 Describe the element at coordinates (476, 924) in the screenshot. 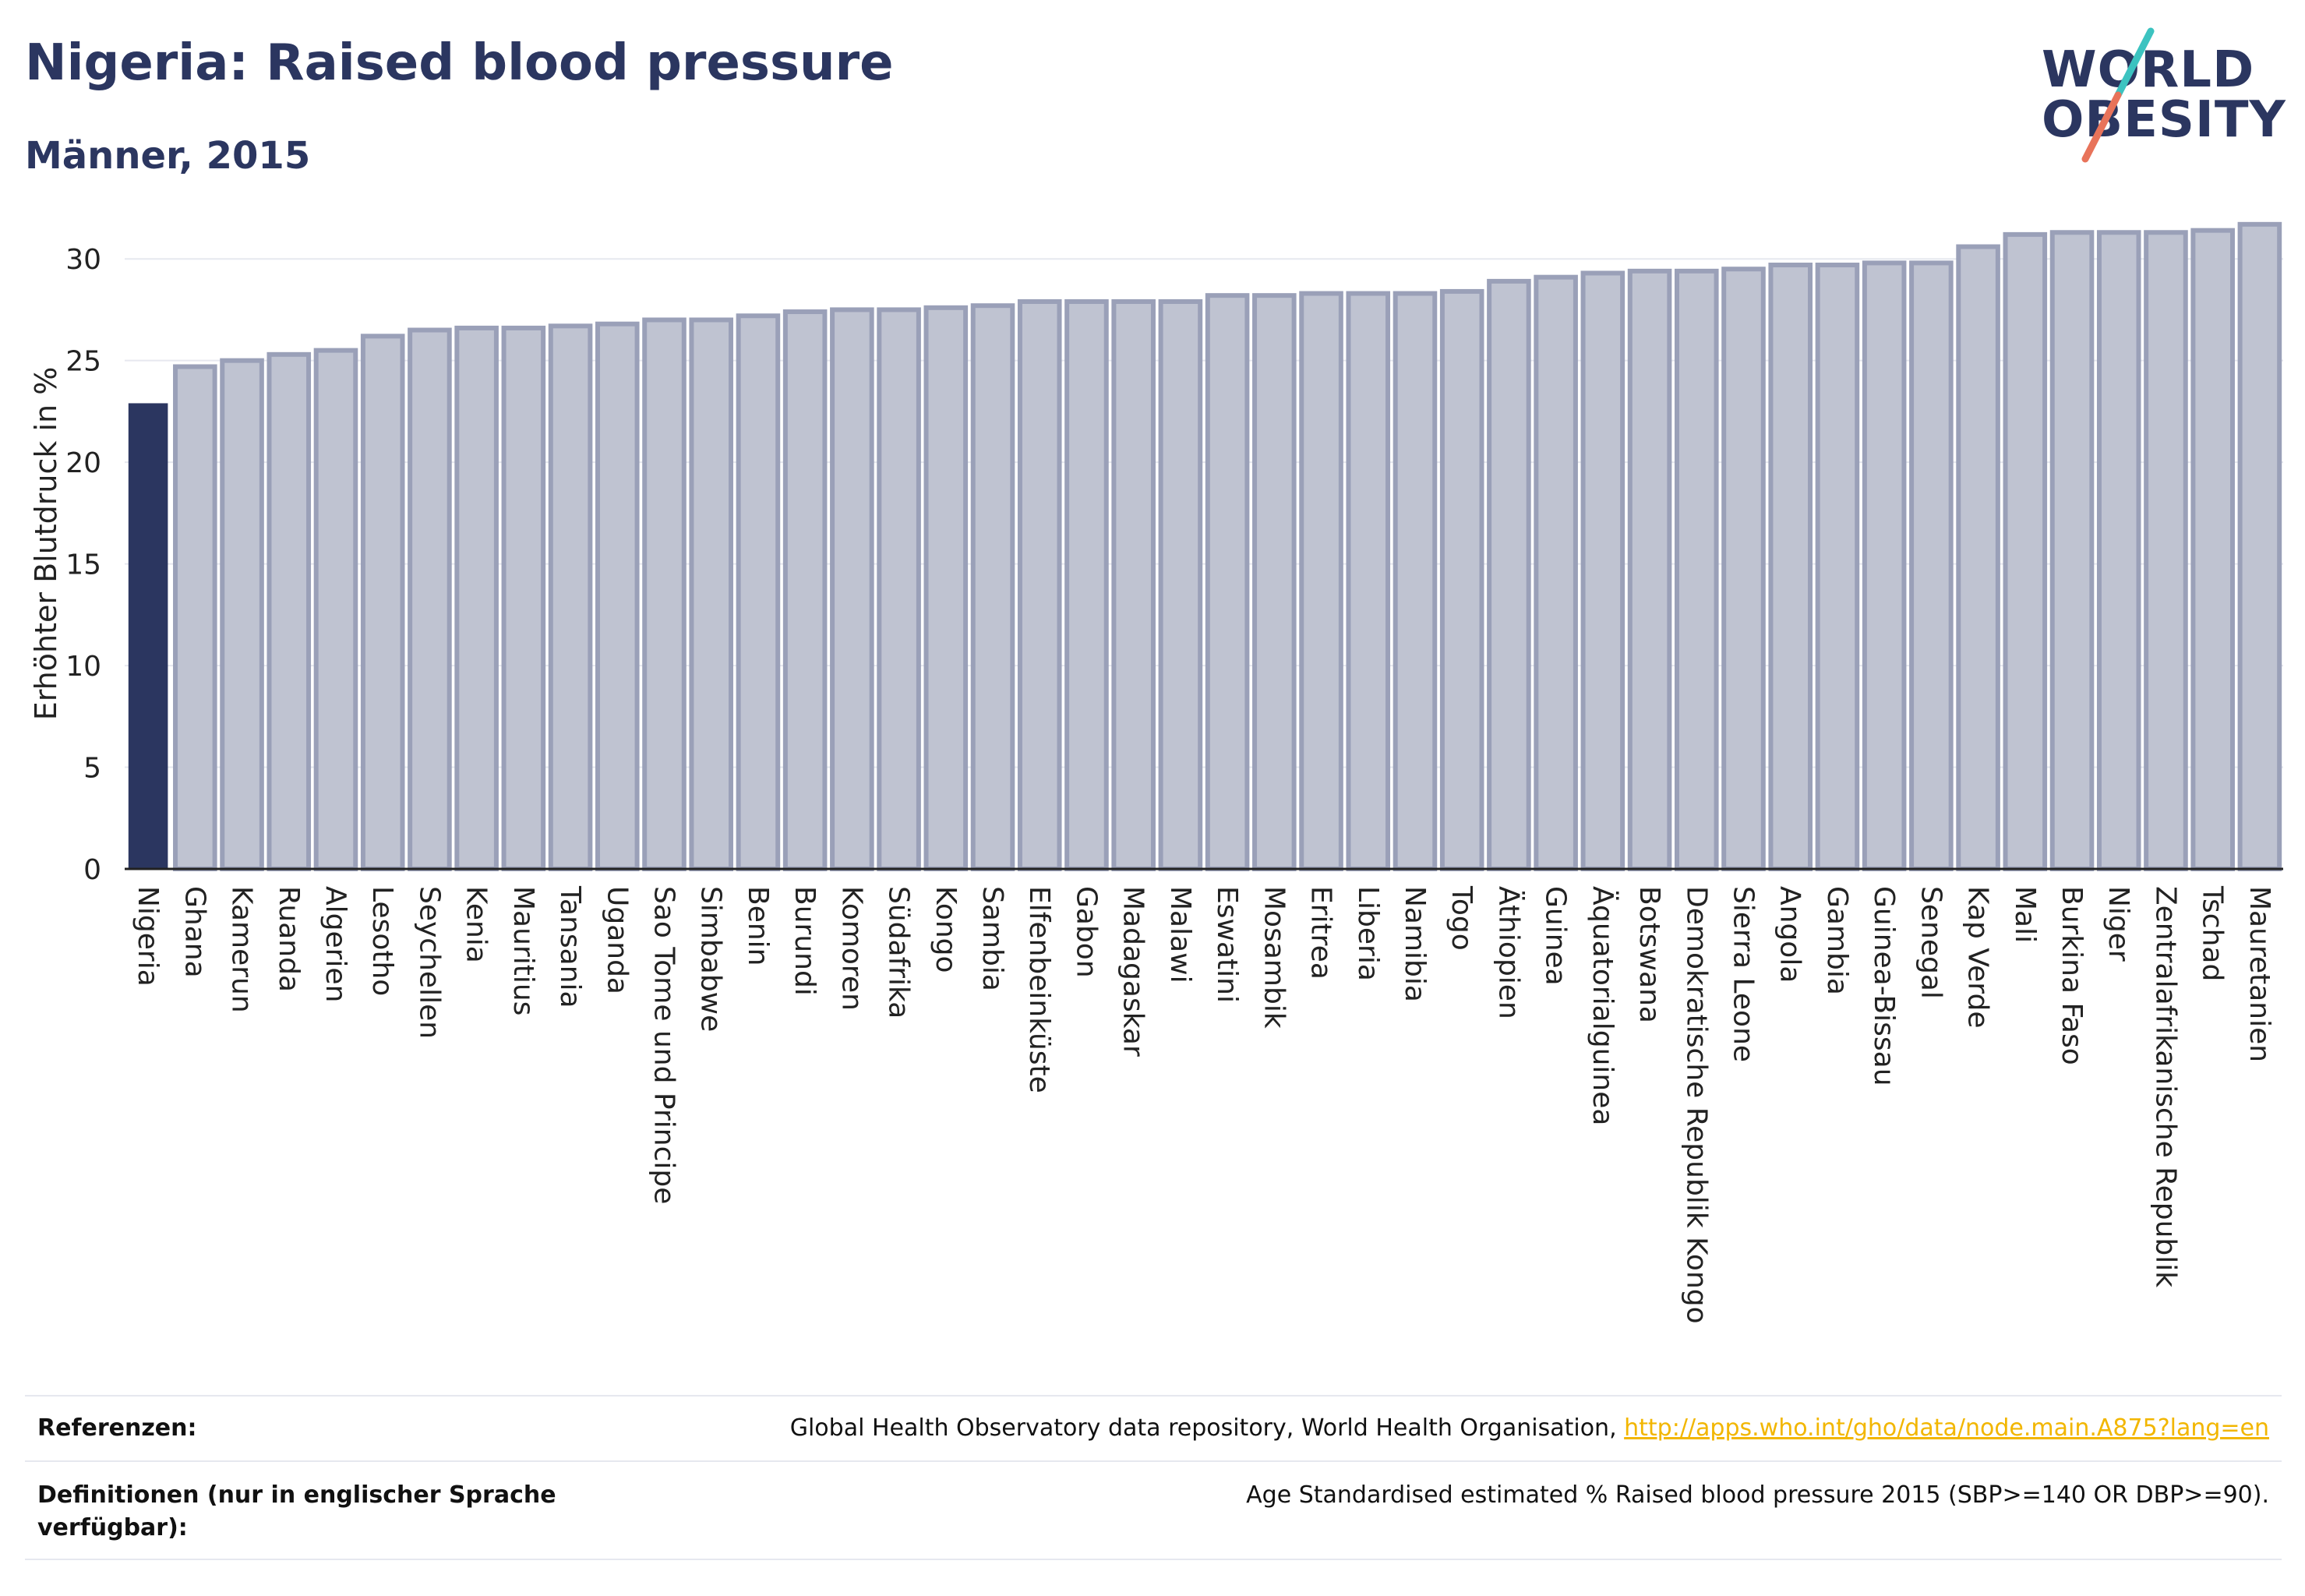

I see `x-tick-label: Kenia` at that location.